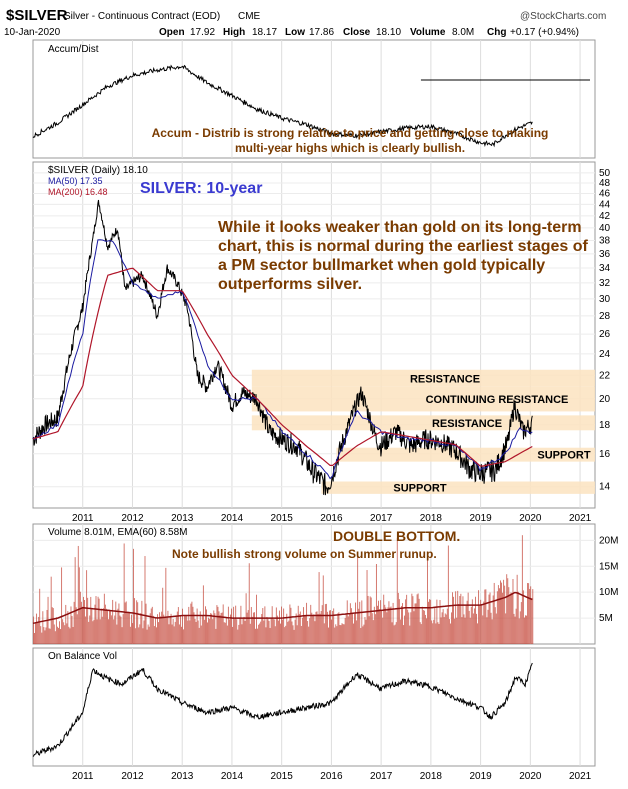 The width and height of the screenshot is (628, 789). Describe the element at coordinates (282, 518) in the screenshot. I see `x-tick-label: 2015` at that location.